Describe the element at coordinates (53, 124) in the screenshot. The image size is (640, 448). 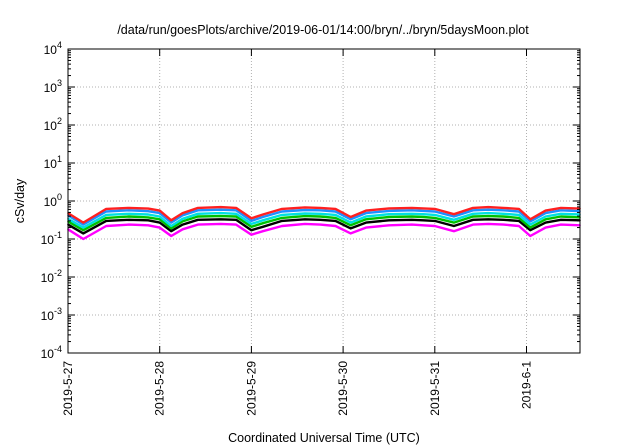
I see `y-tick-label: 10²` at that location.